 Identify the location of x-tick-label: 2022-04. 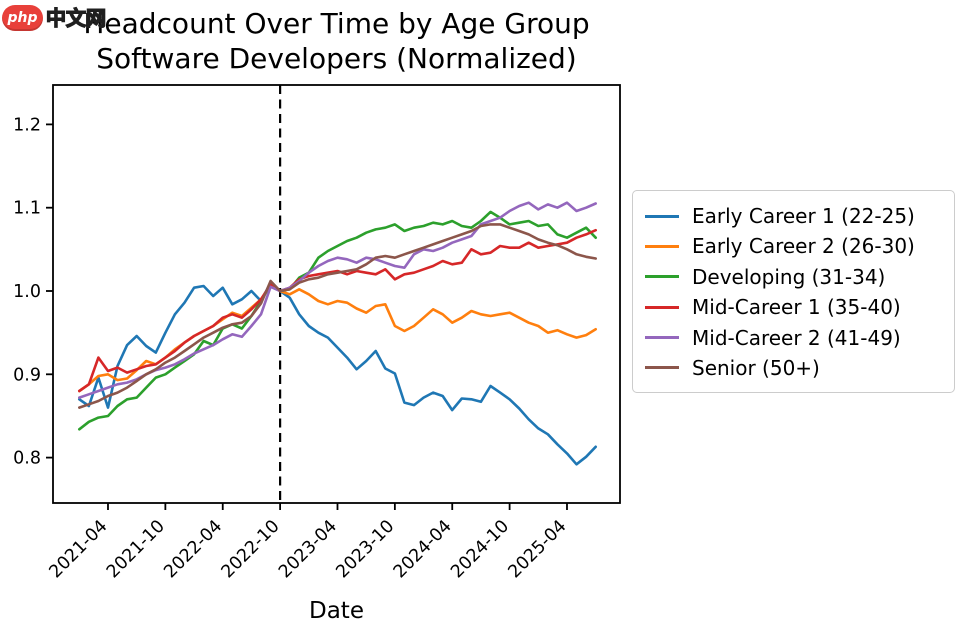
(193, 549).